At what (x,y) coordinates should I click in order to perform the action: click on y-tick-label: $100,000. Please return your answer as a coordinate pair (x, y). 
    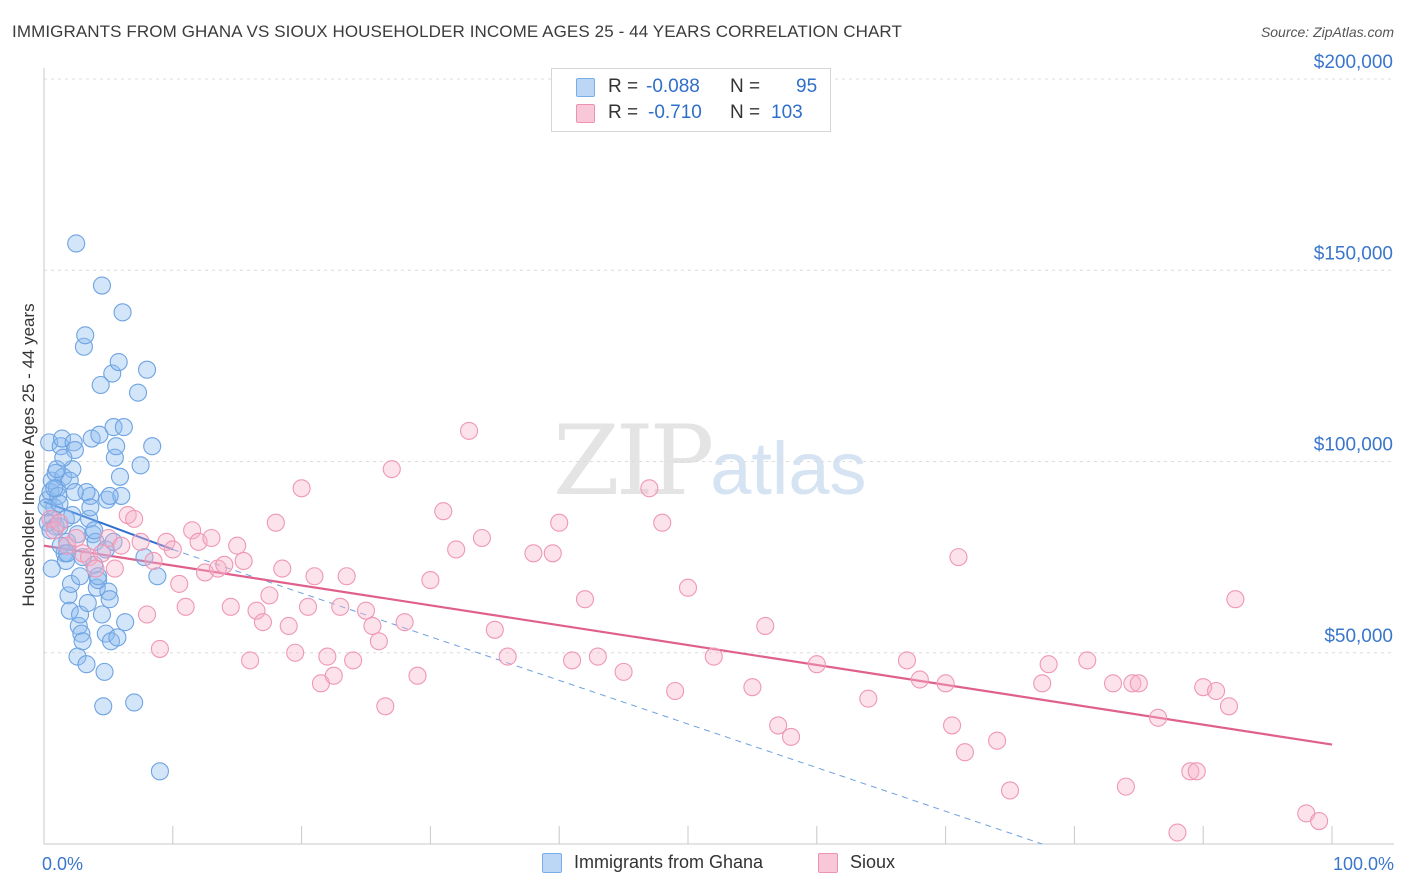
    Looking at the image, I should click on (1353, 445).